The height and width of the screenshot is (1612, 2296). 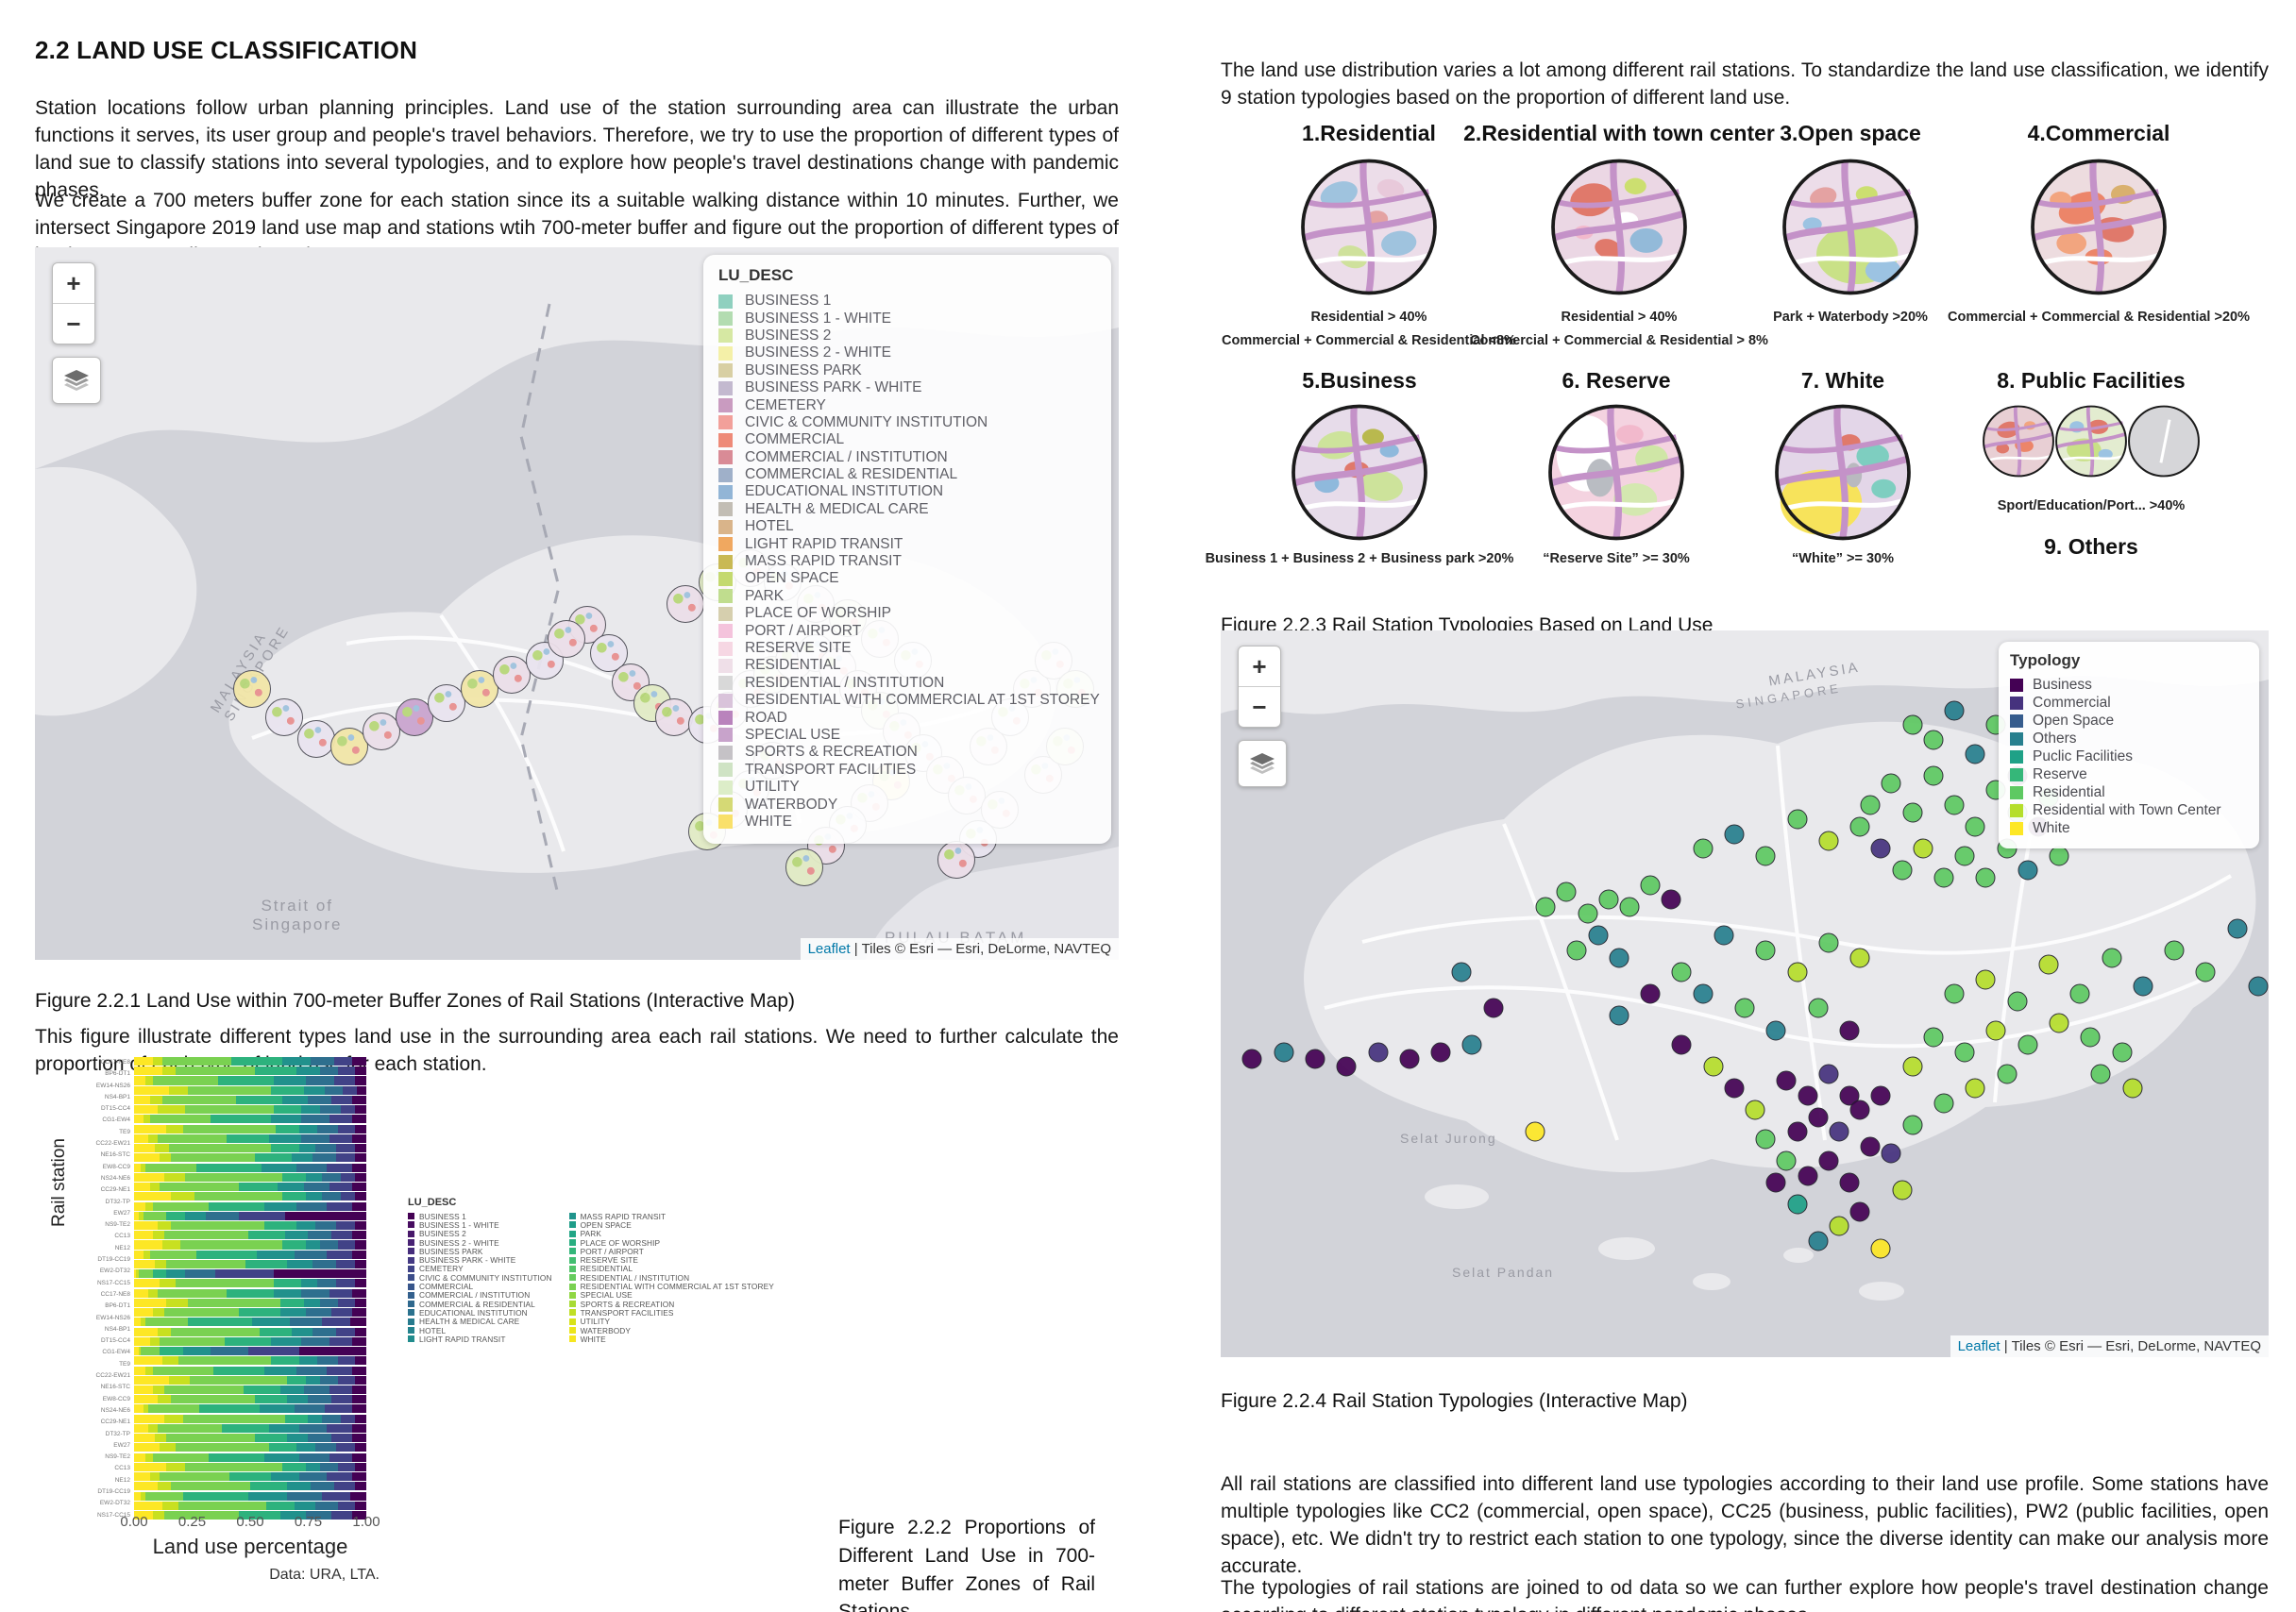 What do you see at coordinates (1259, 706) in the screenshot?
I see `zoom-out-button: −` at bounding box center [1259, 706].